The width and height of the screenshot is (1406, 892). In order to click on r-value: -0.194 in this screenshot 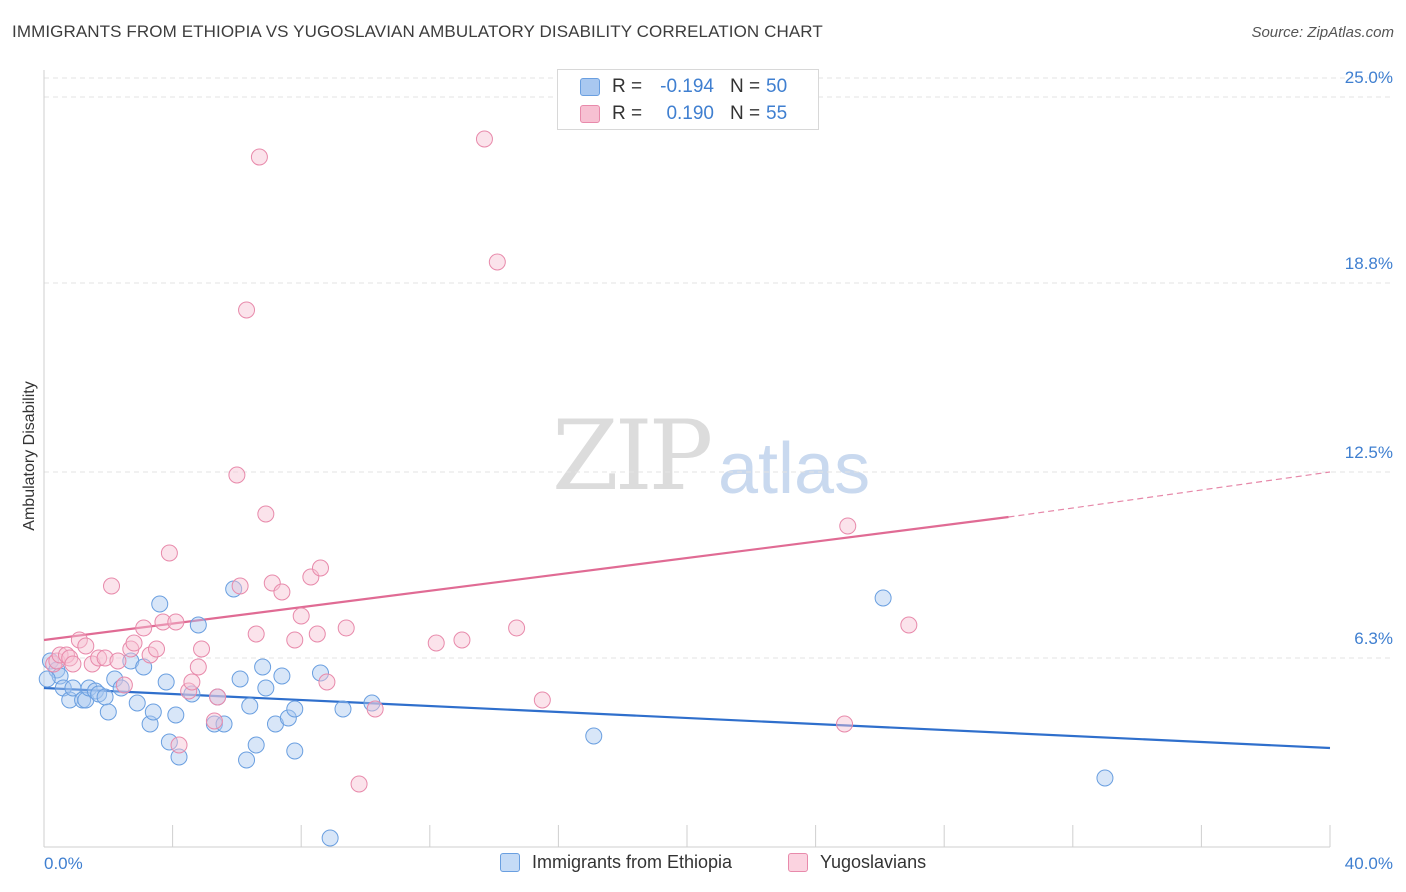, I will do `click(687, 86)`.